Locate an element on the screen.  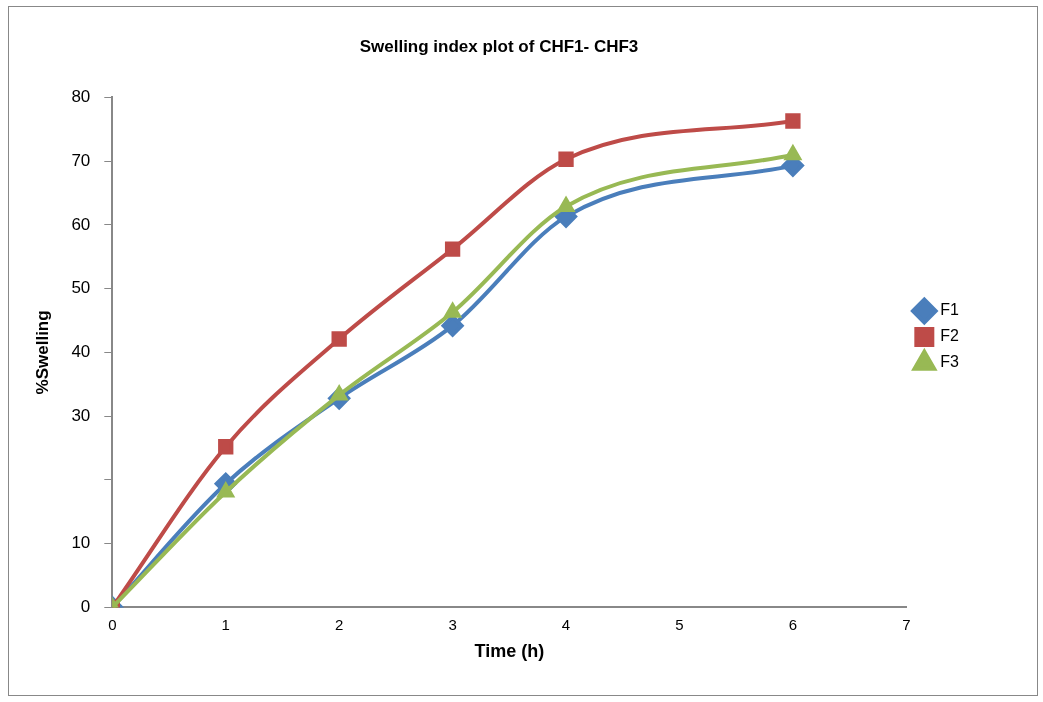
x-tick-label: 2 is located at coordinates (339, 624).